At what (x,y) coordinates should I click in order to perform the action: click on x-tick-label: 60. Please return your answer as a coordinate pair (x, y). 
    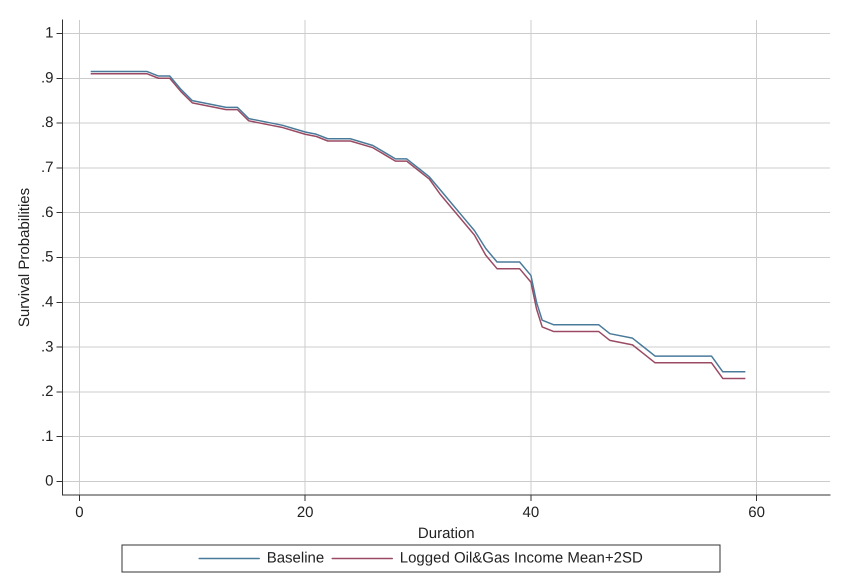
    Looking at the image, I should click on (756, 513).